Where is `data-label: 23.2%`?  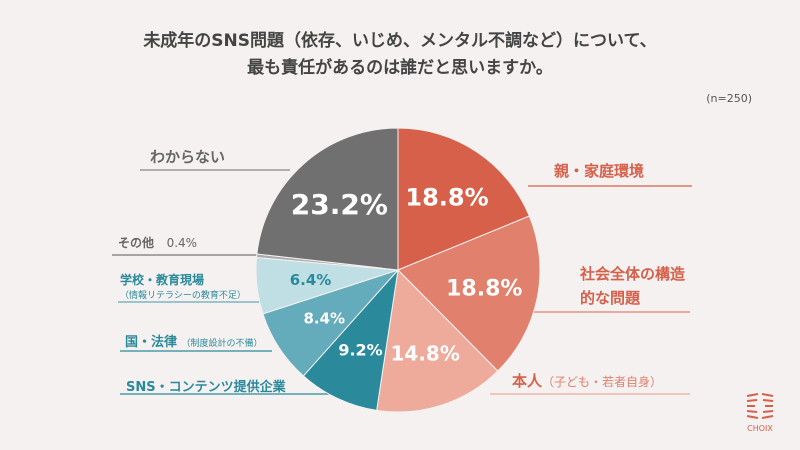 data-label: 23.2% is located at coordinates (339, 204).